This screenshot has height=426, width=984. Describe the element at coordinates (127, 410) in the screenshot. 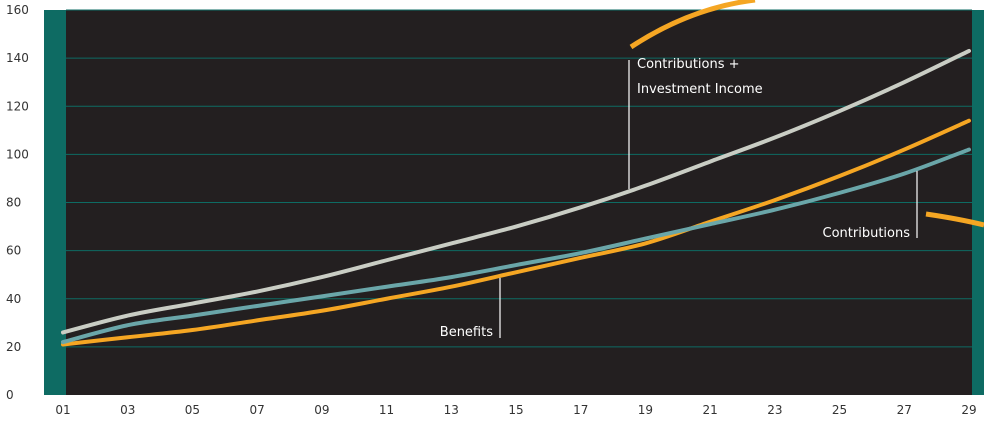

I see `x-tick-label: 03` at that location.